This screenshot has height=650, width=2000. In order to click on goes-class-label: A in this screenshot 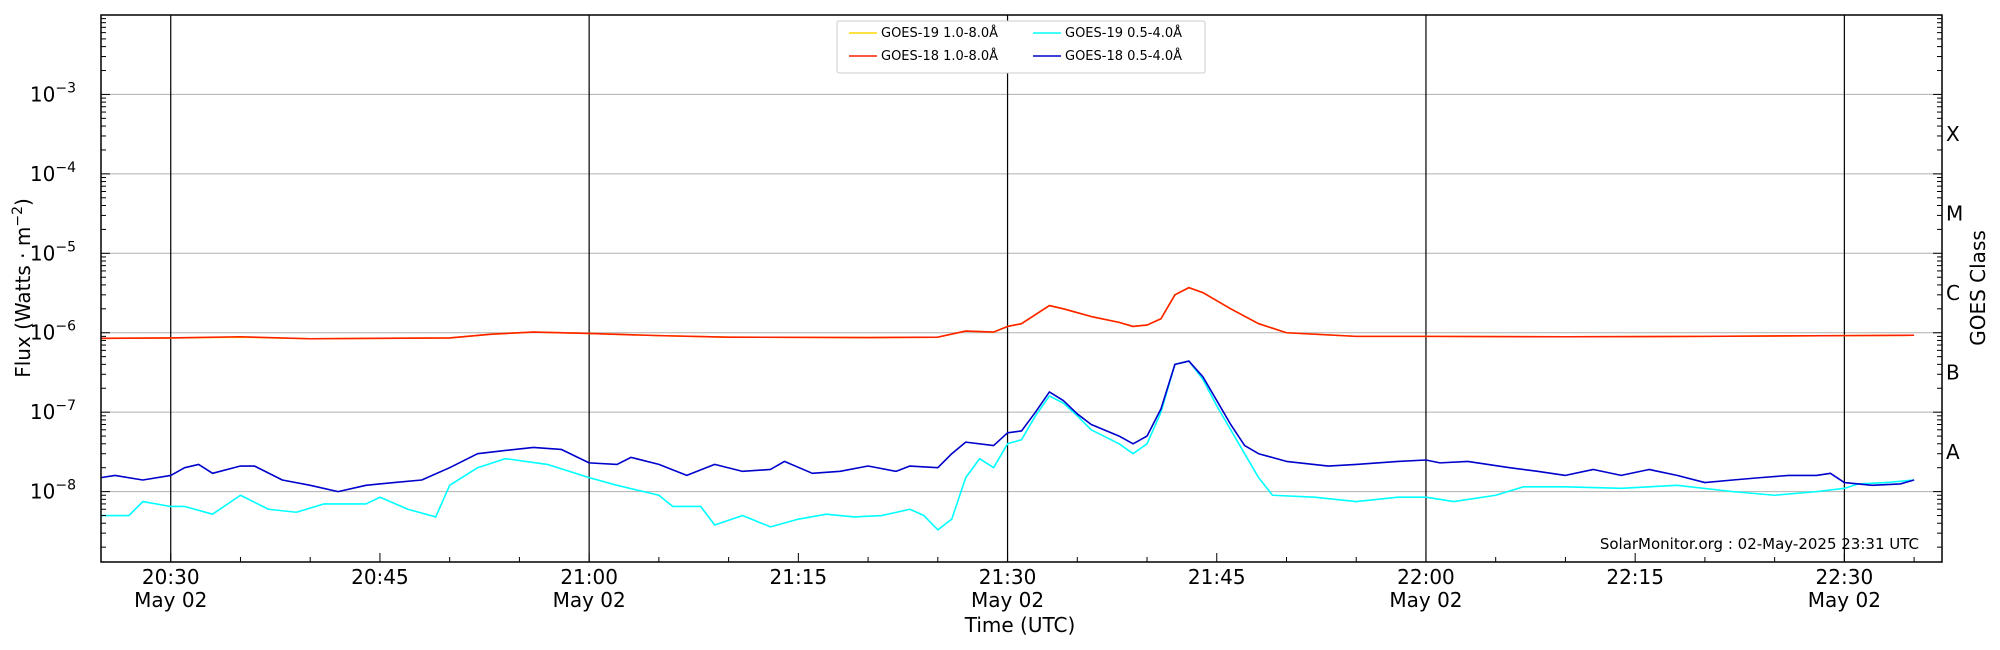, I will do `click(1953, 452)`.